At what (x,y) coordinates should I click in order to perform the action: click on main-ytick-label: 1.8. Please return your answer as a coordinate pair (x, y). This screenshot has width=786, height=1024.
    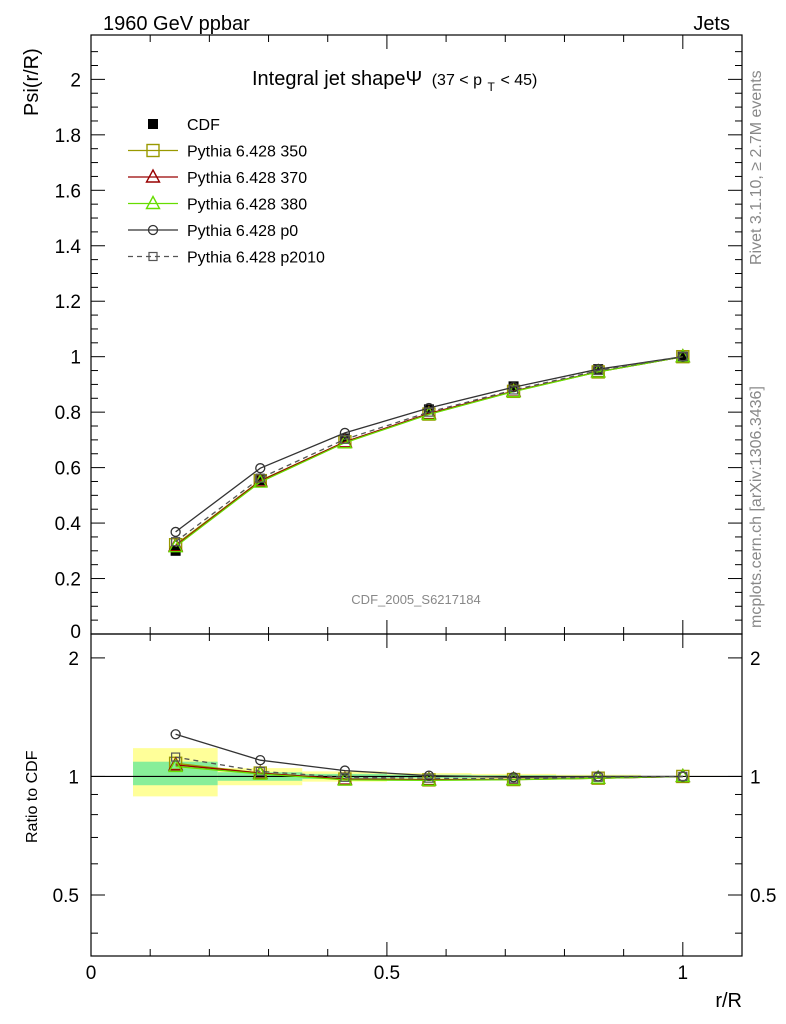
    Looking at the image, I should click on (68, 136).